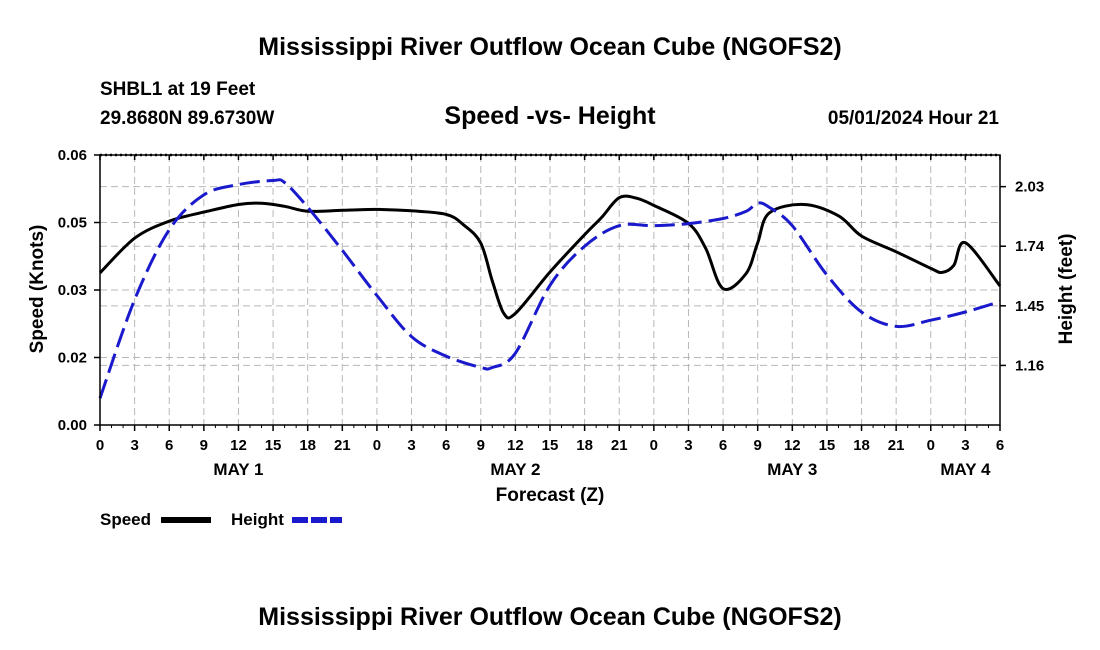  Describe the element at coordinates (187, 118) in the screenshot. I see `coords-label: 29.8680N 89.6730W` at that location.